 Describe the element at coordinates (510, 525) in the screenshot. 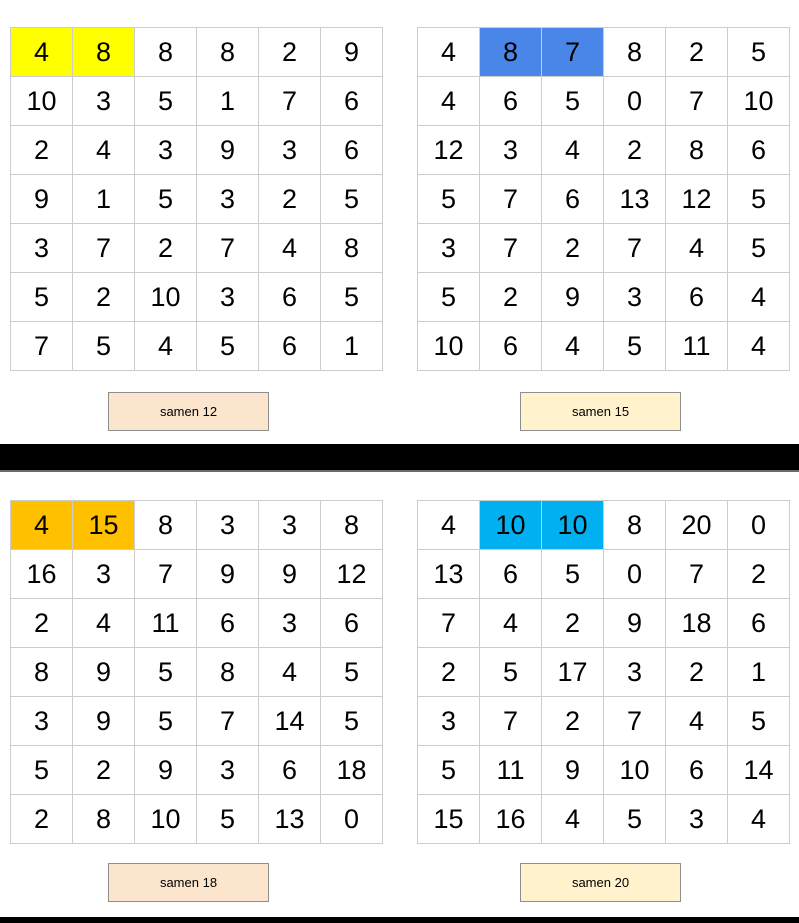

I see `grid-cell-highlighted: 10` at that location.